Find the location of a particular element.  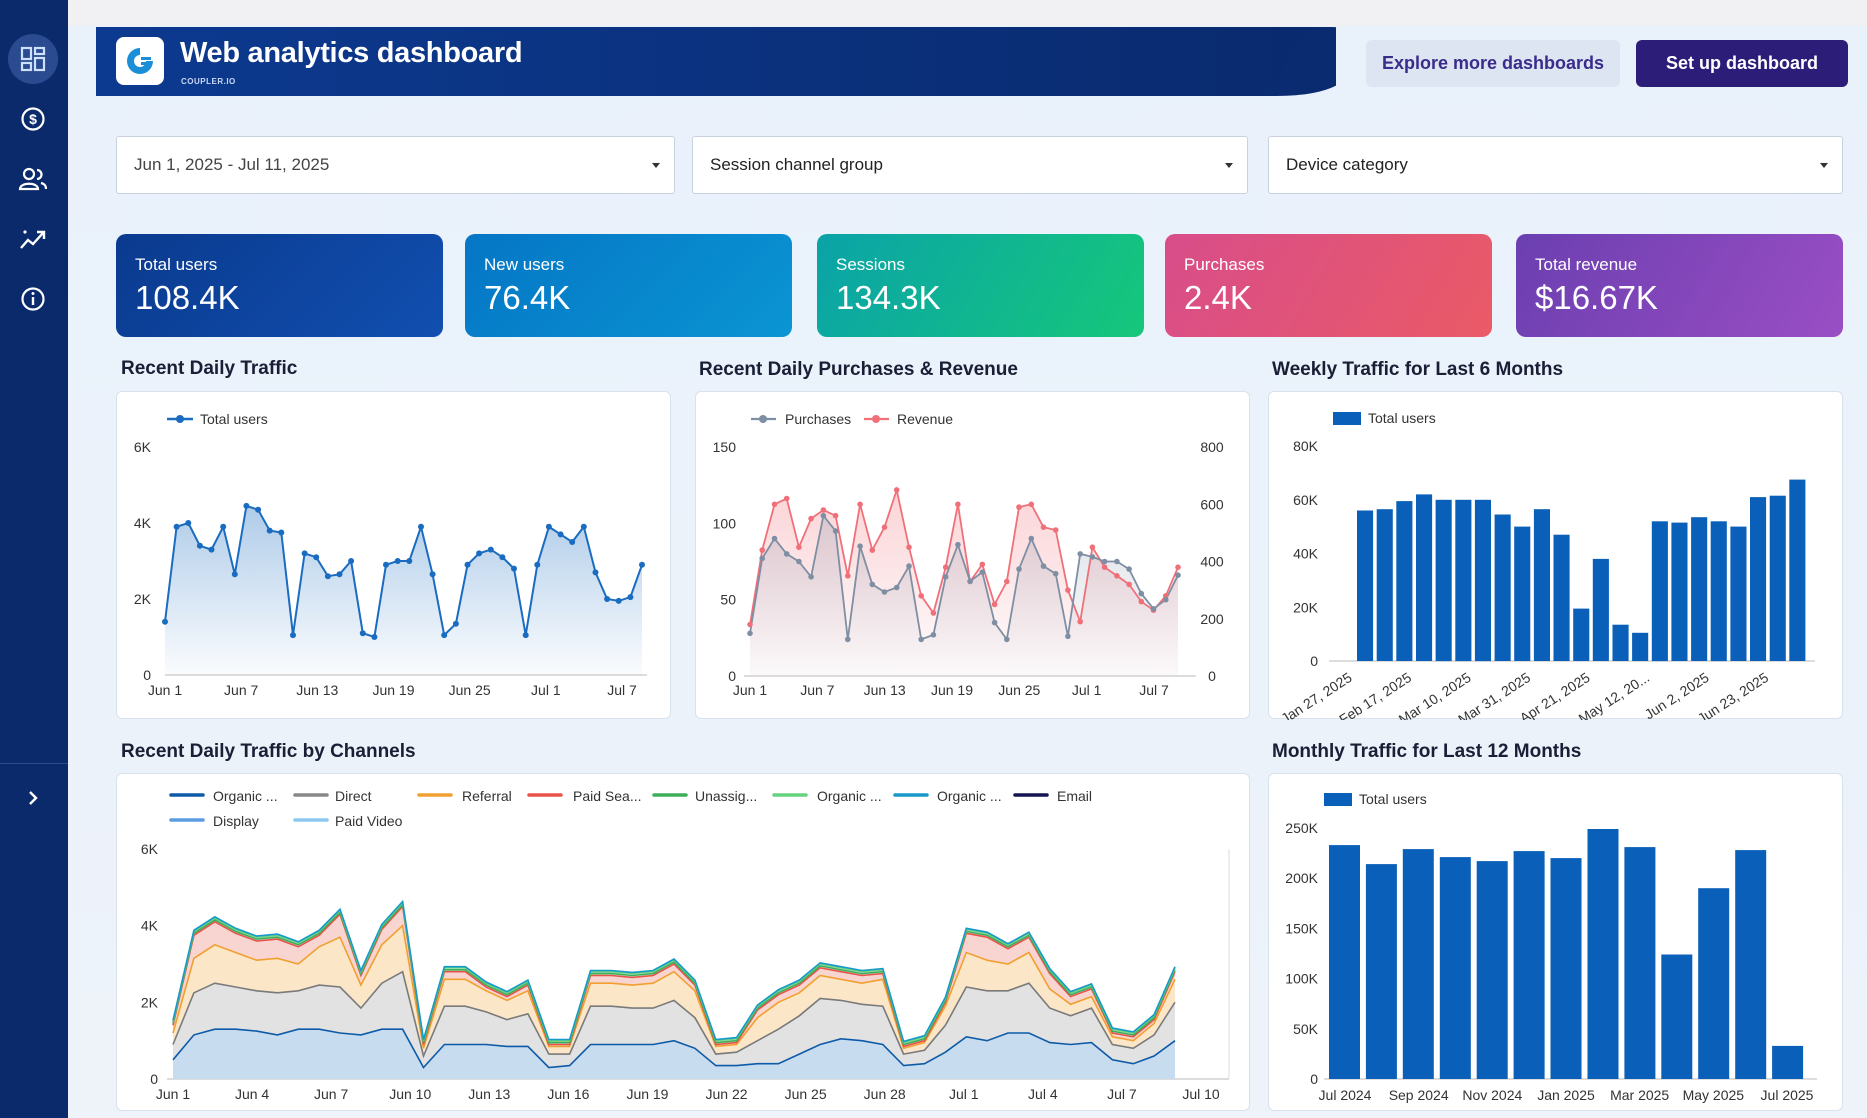

x-tick-label: Jul 7 is located at coordinates (1122, 1094).